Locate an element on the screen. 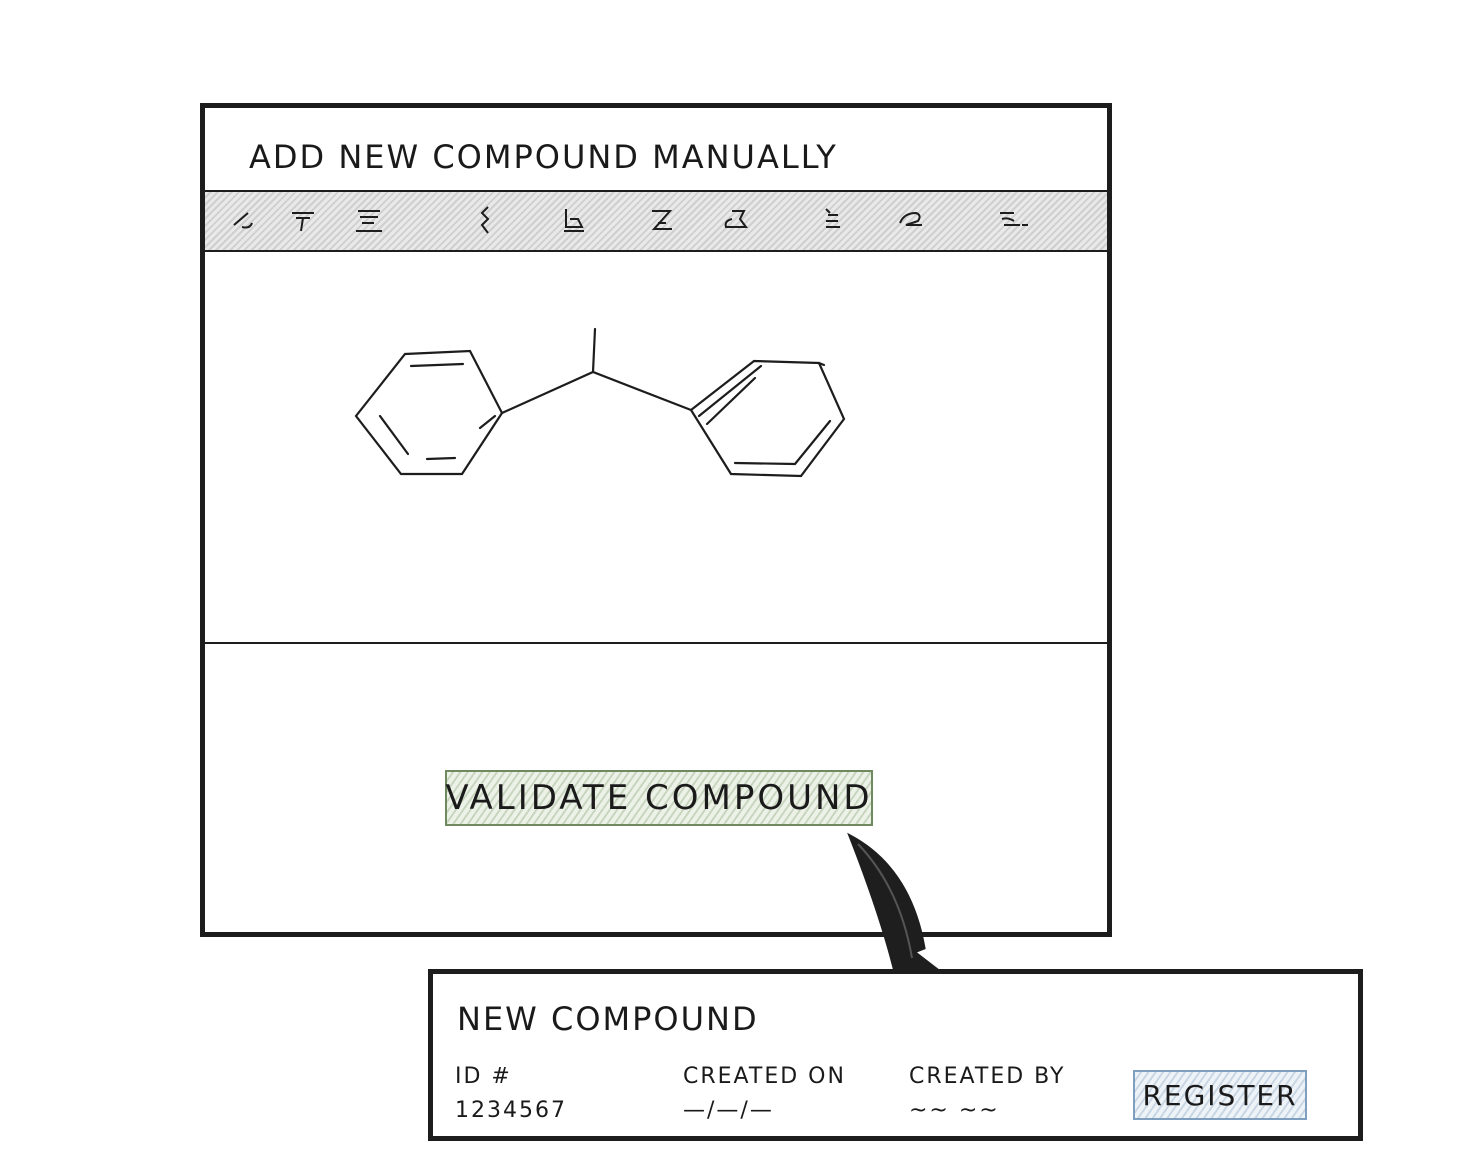  validate-compound-button: VALIDATE COMPOUND is located at coordinates (659, 798).